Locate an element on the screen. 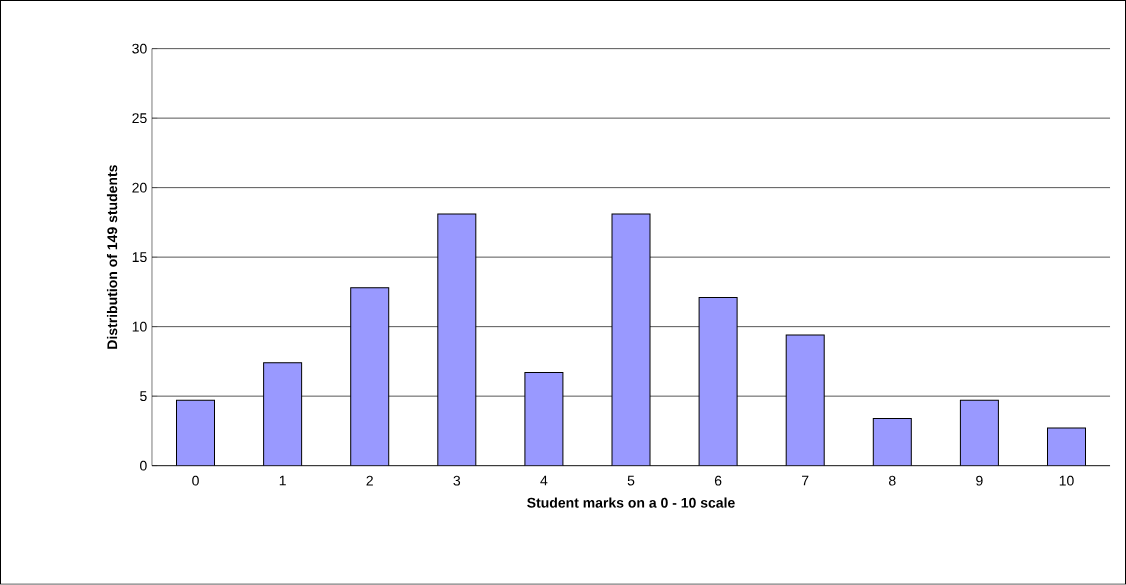  y-tick-label: 15 is located at coordinates (139, 257).